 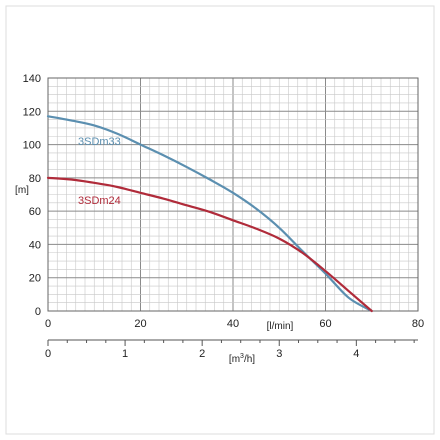 I want to click on x-tick-label: 60, so click(x=325, y=324).